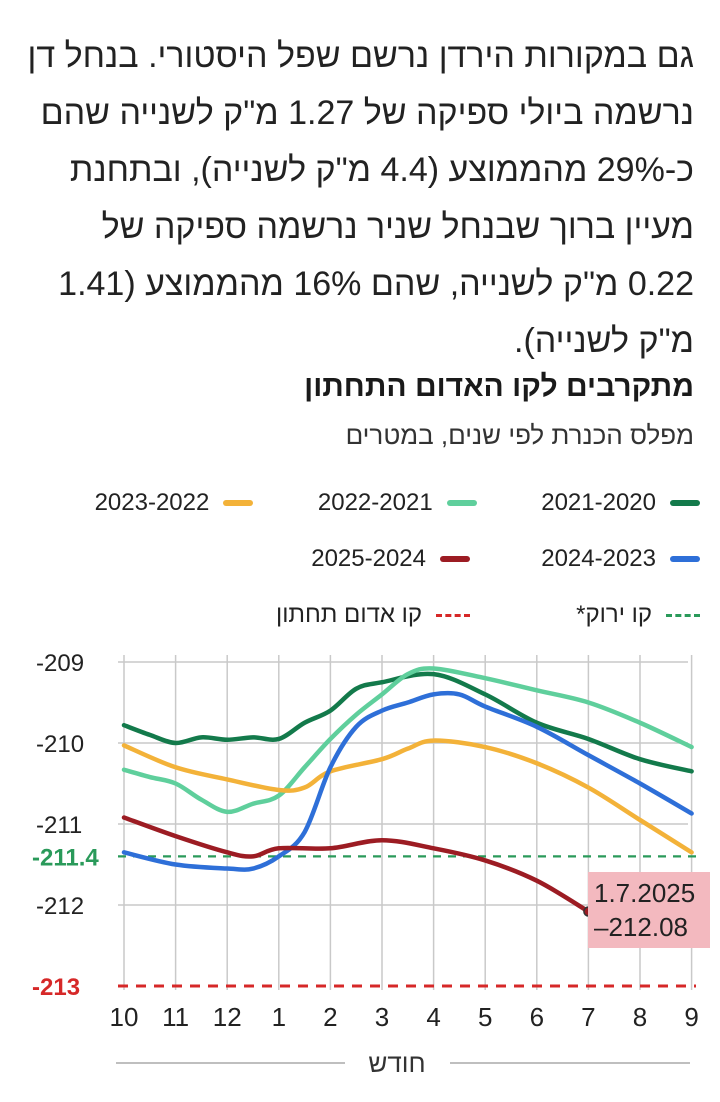 The height and width of the screenshot is (1102, 720). I want to click on chart-subtitle: מפלס הכנרת לפי שנים, במטרים, so click(519, 435).